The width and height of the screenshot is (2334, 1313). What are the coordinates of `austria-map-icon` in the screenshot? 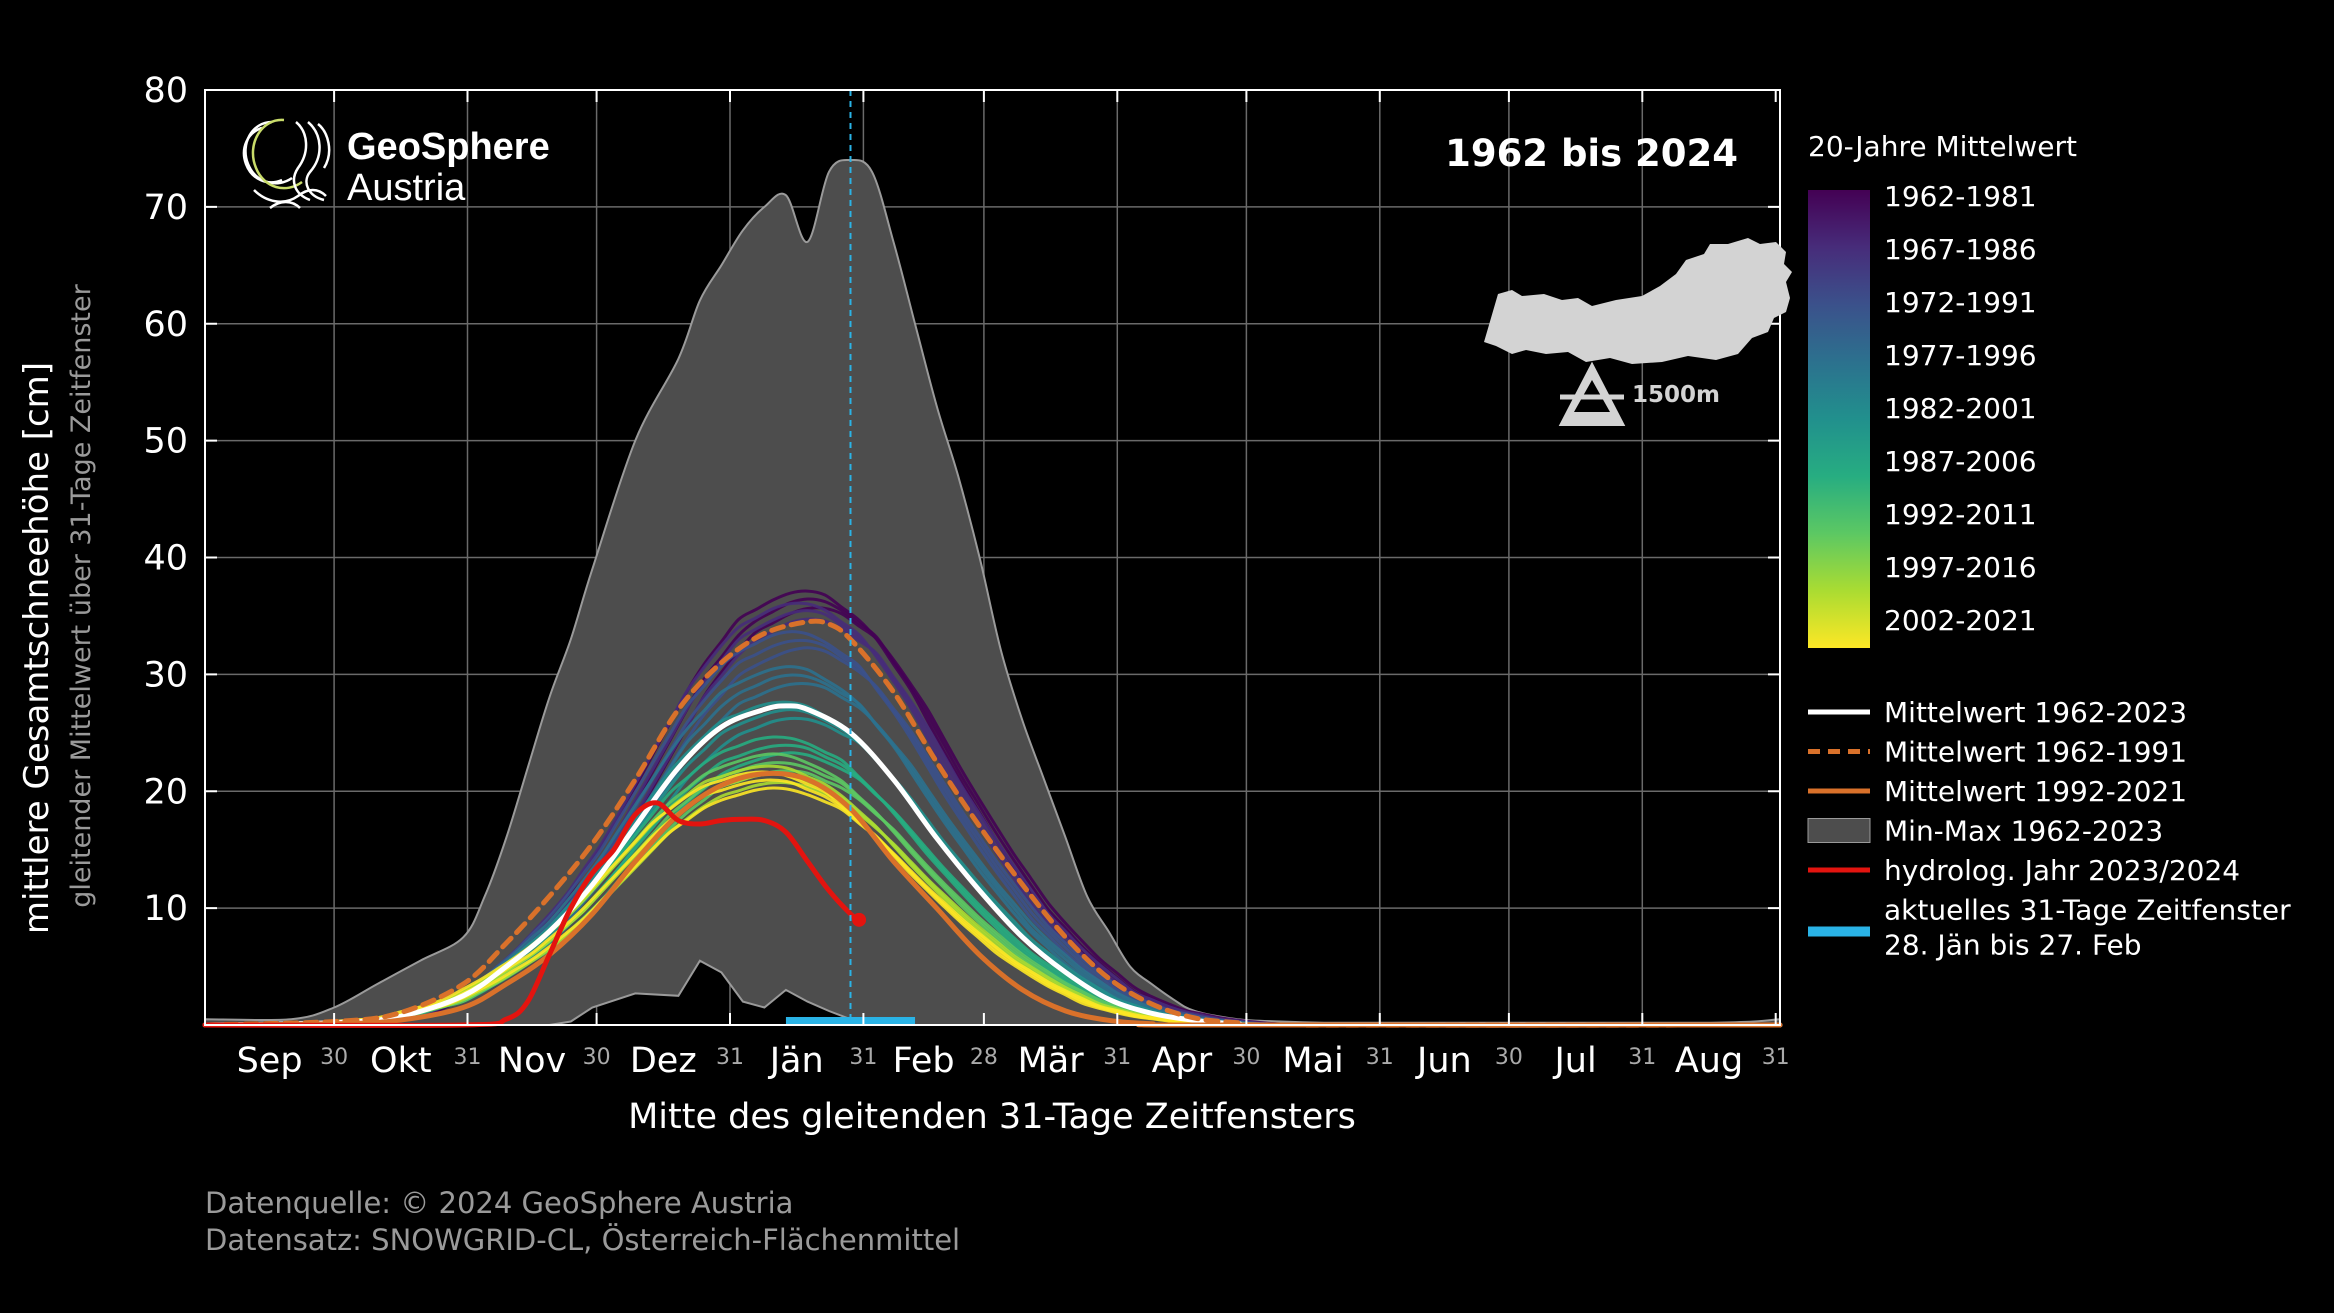 It's located at (1638, 301).